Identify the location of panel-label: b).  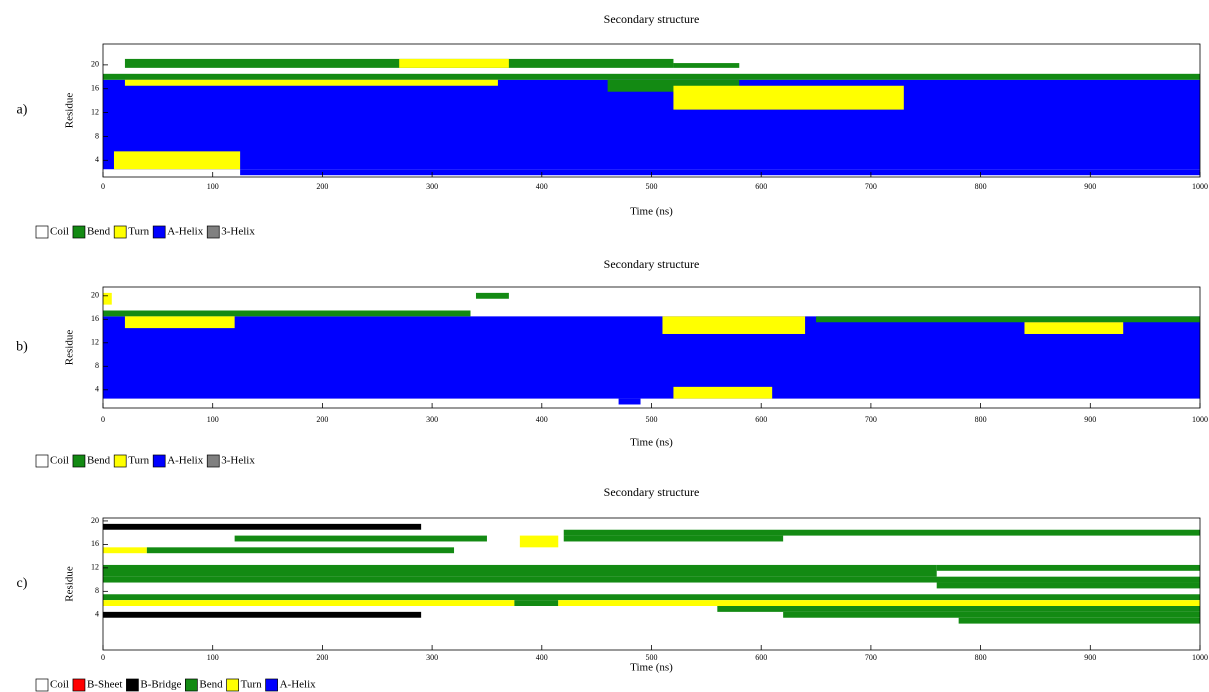
(22, 347).